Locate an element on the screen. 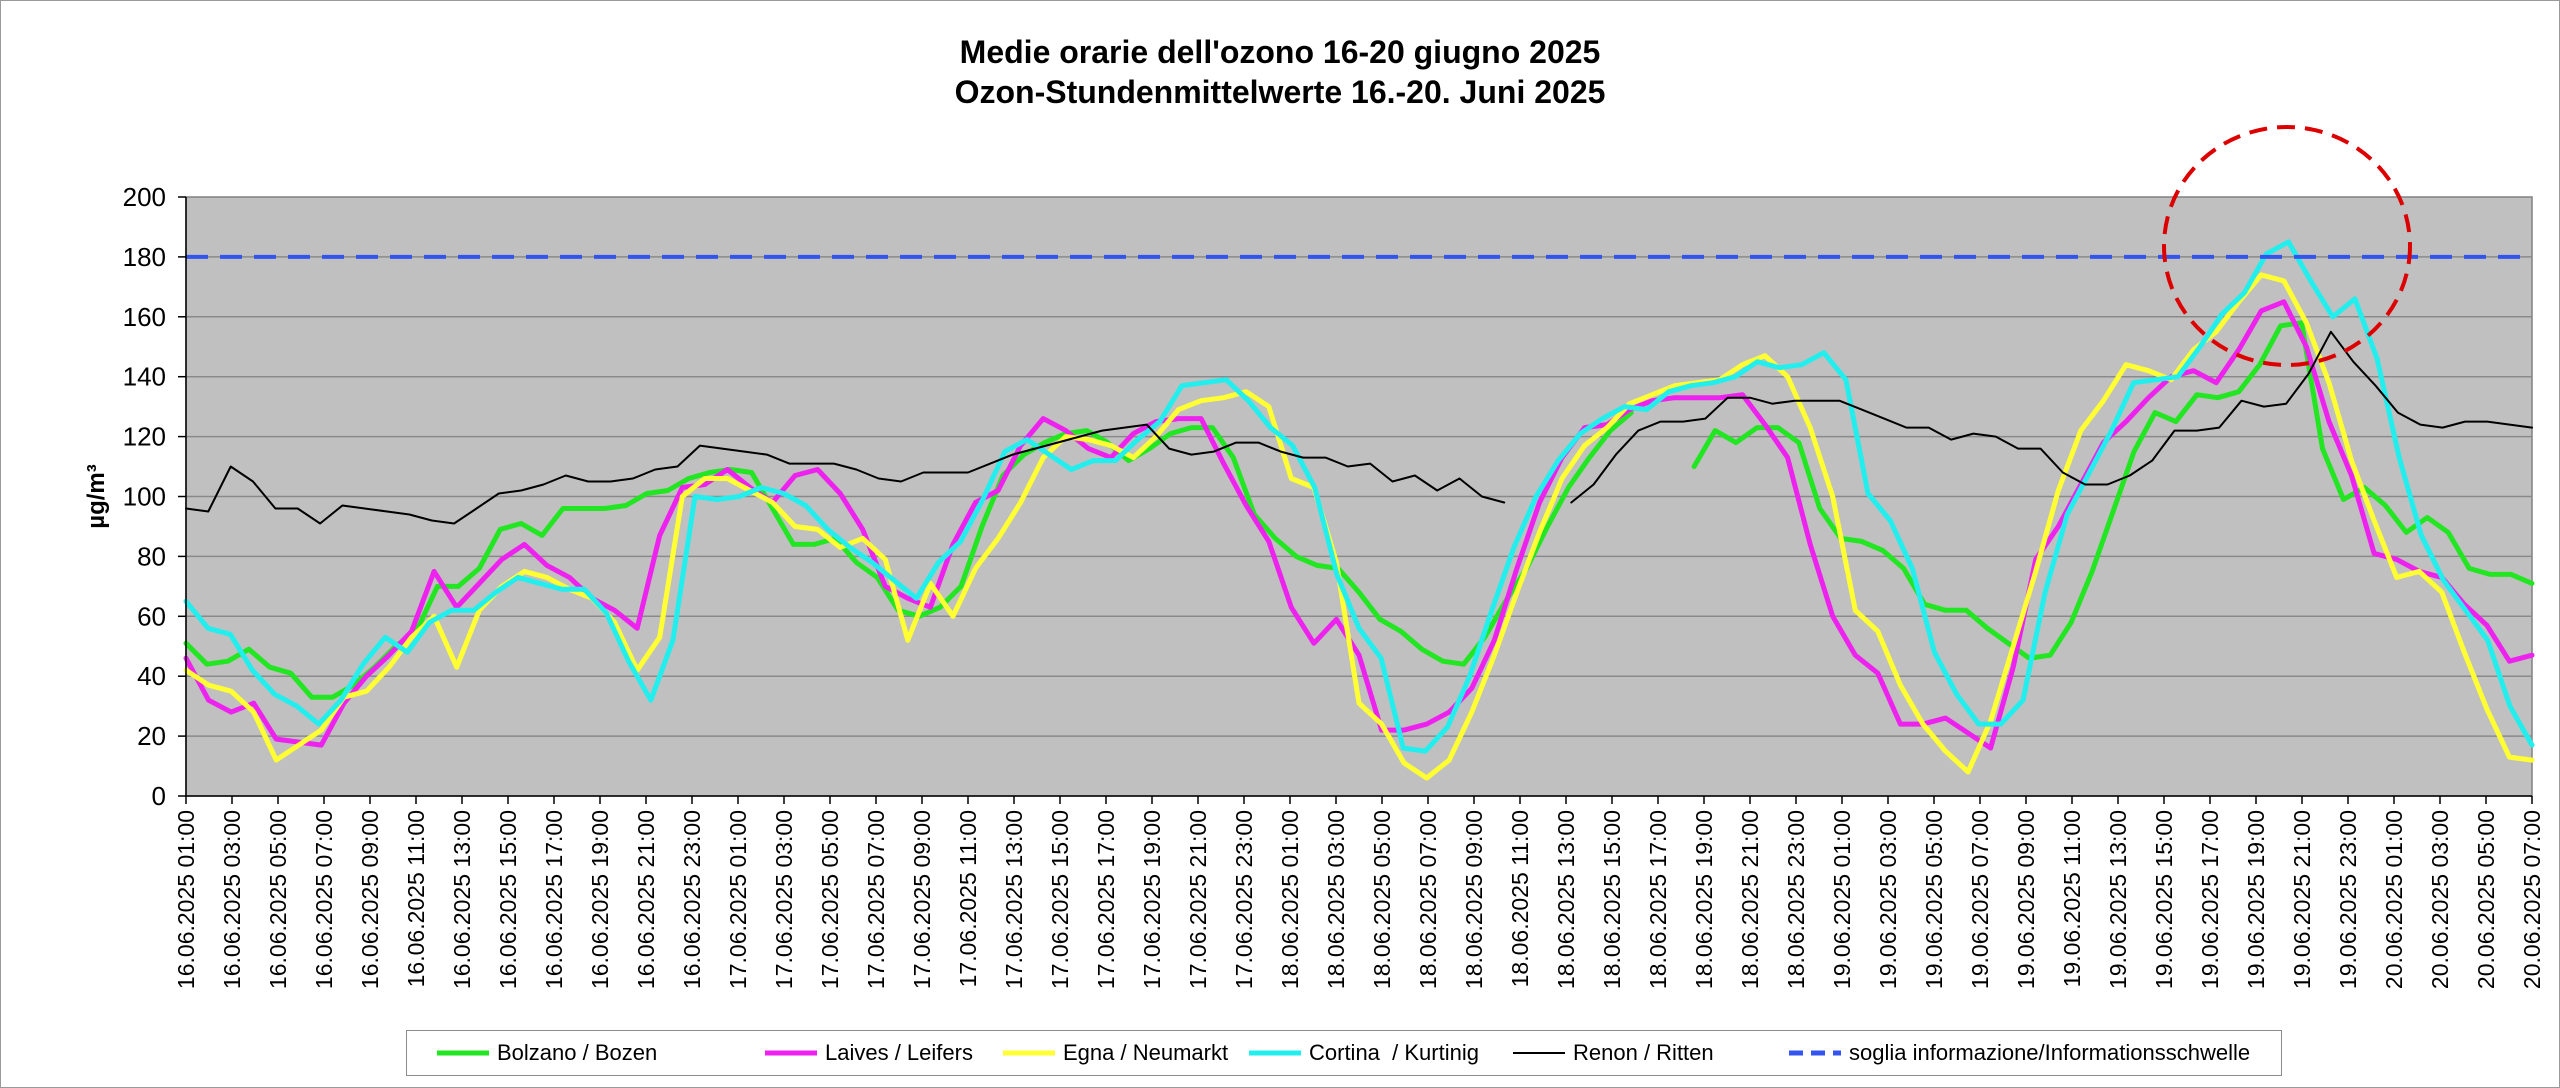  y-tick-label: 180 is located at coordinates (144, 257).